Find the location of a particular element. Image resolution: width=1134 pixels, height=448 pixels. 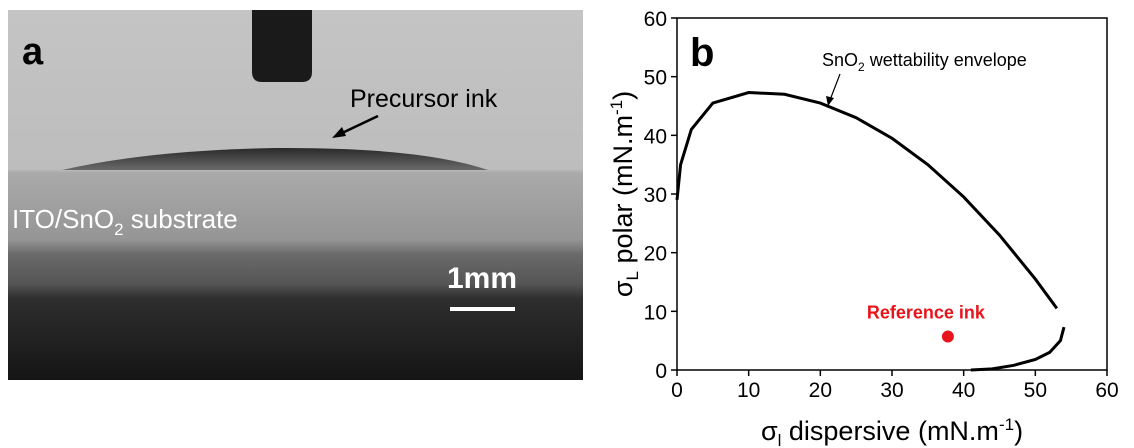

text-part: polar is located at coordinates (623, 233).